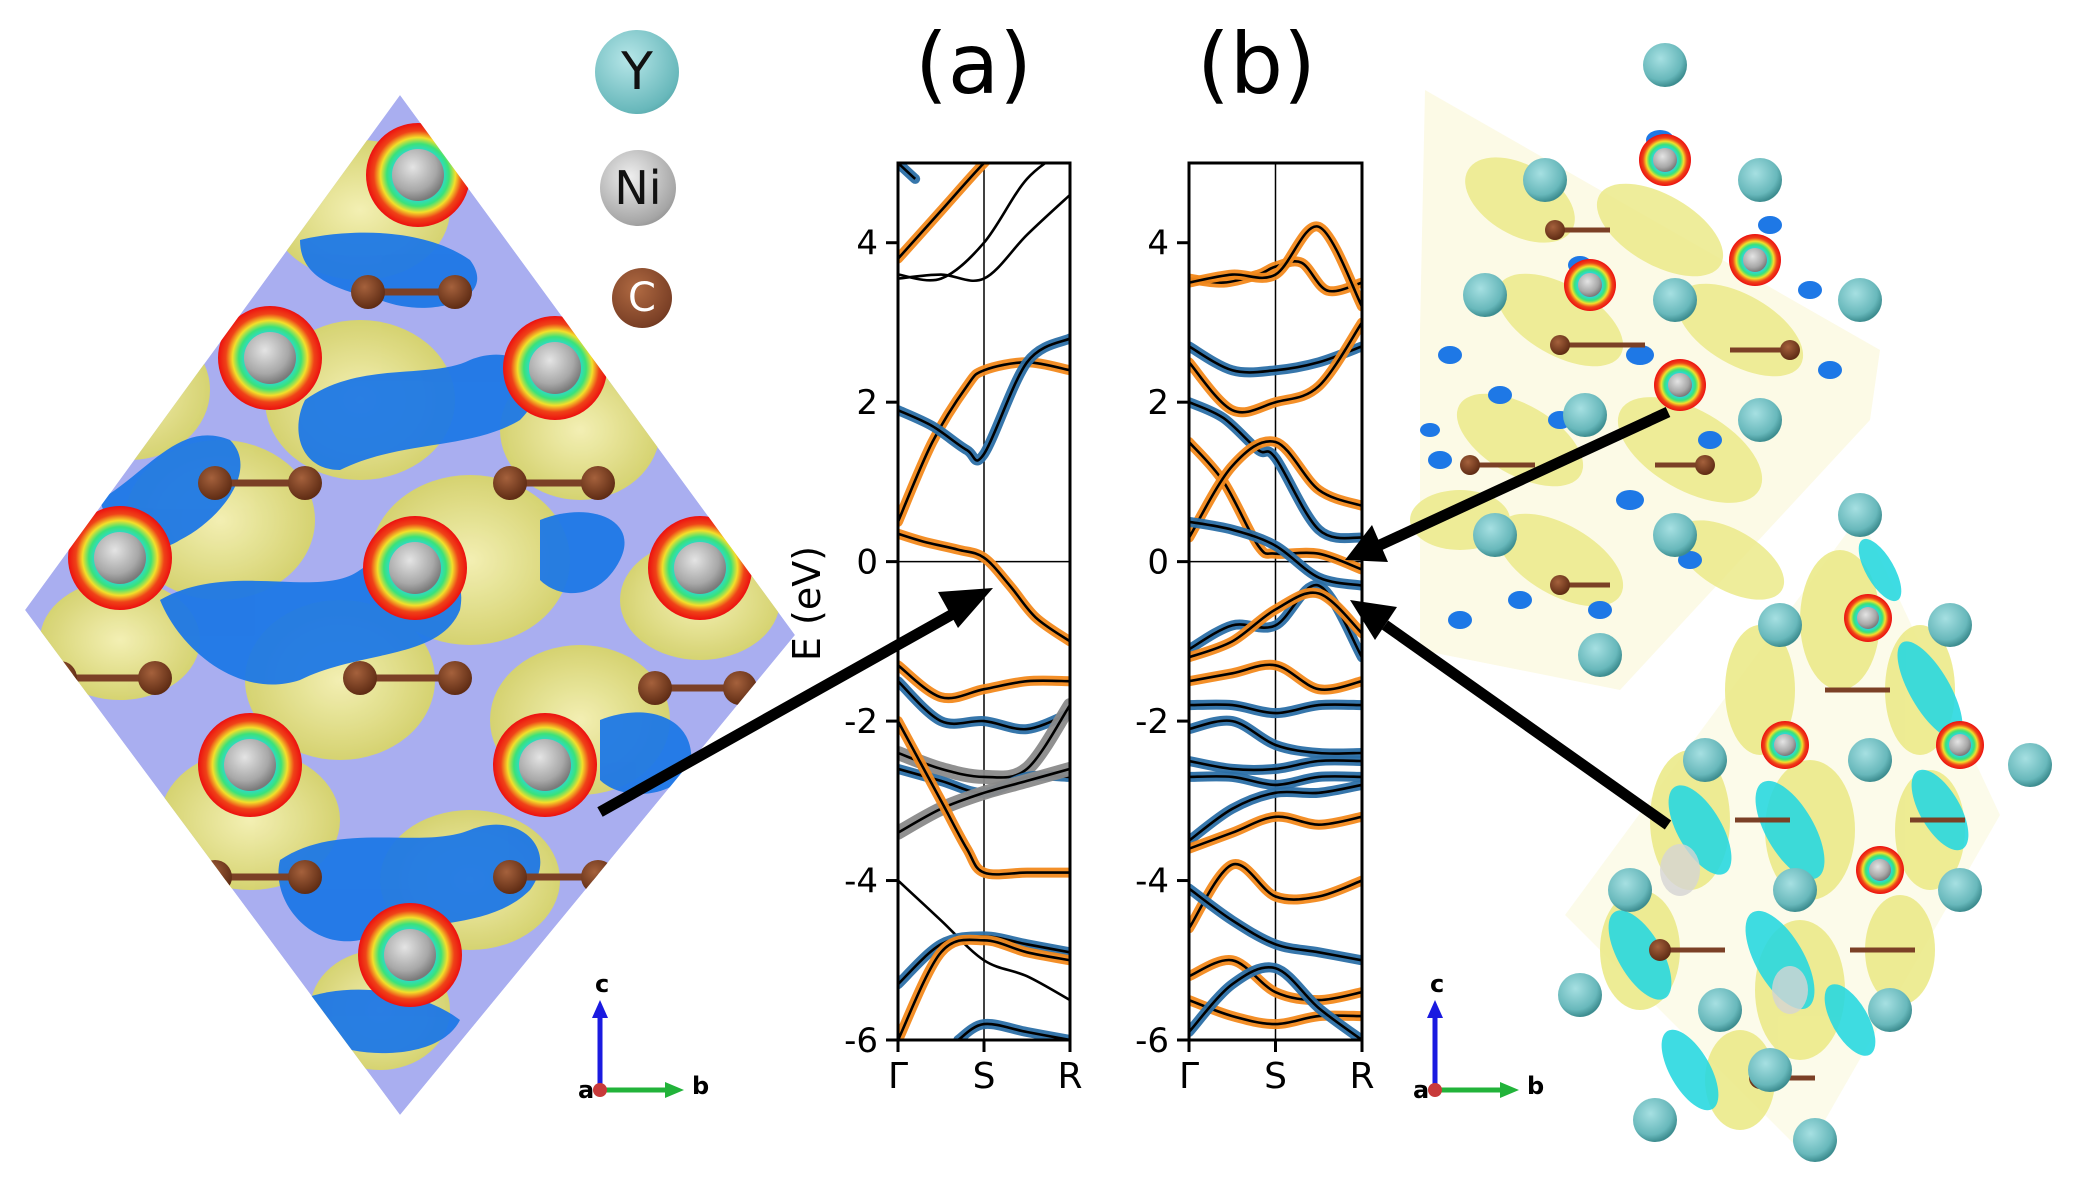 This screenshot has width=2100, height=1200. What do you see at coordinates (602, 984) in the screenshot?
I see `axis-c-label-left: c` at bounding box center [602, 984].